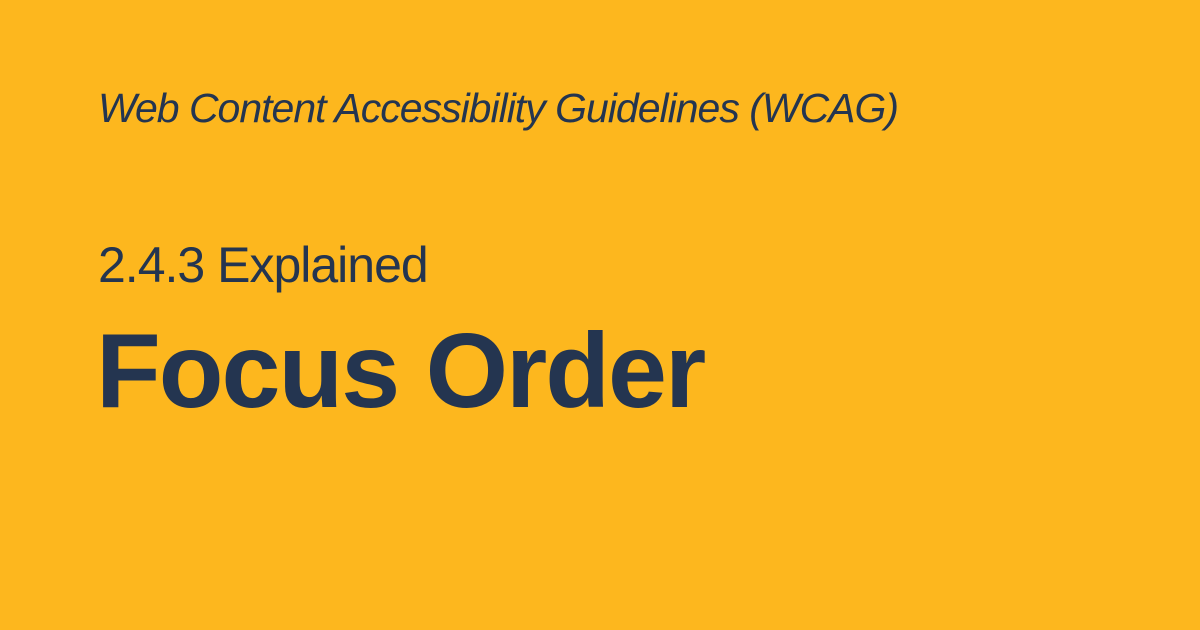 This screenshot has height=630, width=1200. I want to click on card-title: Focus Order, so click(401, 371).